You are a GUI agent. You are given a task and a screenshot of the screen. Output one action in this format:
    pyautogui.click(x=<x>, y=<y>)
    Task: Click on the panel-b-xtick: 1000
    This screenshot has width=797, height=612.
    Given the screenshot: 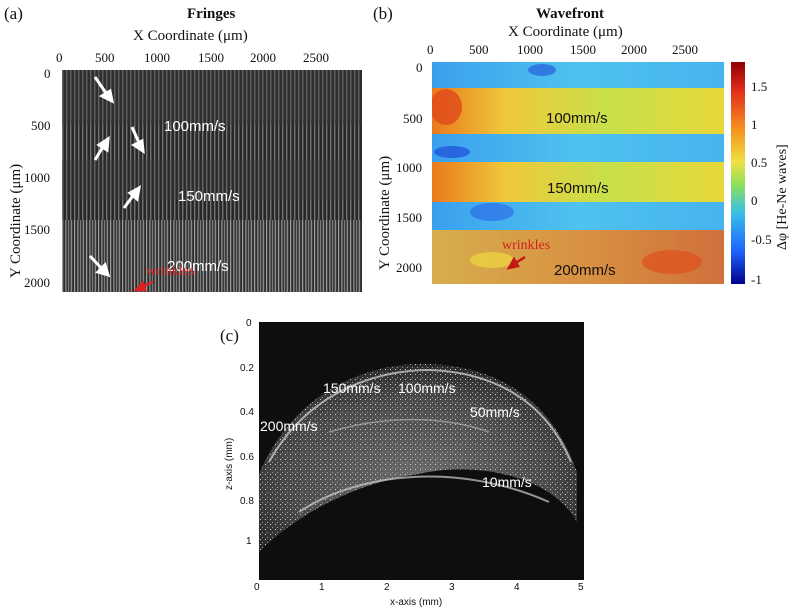 What is the action you would take?
    pyautogui.click(x=530, y=49)
    